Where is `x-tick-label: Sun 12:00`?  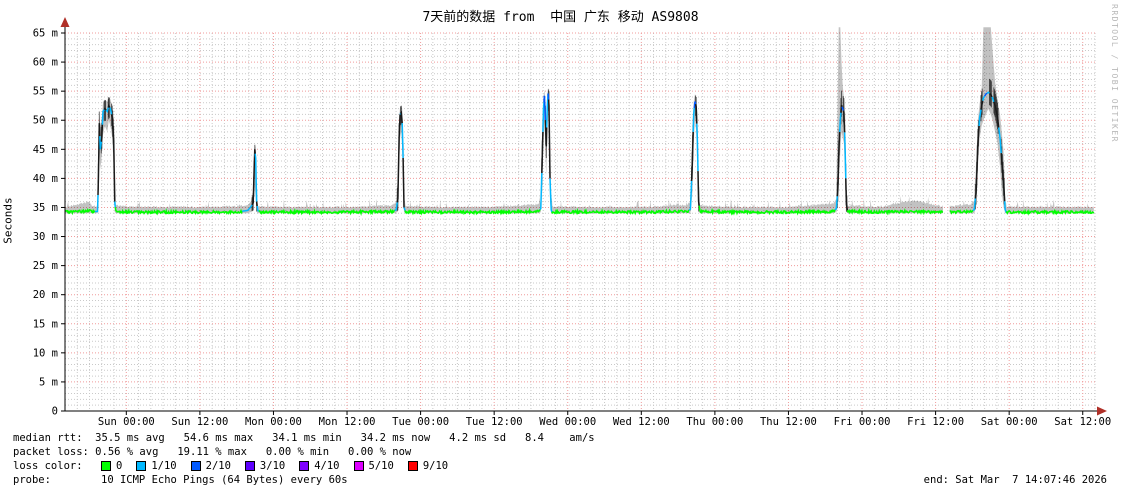 x-tick-label: Sun 12:00 is located at coordinates (199, 422).